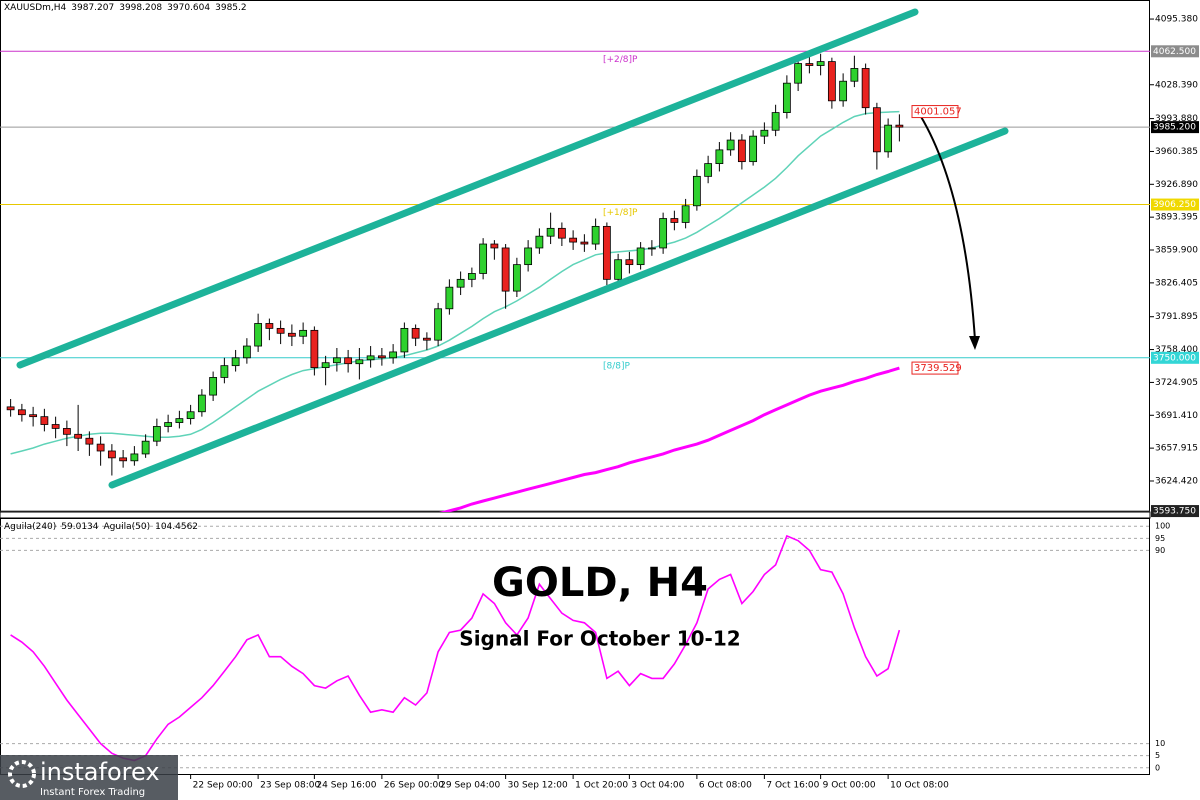 This screenshot has width=1200, height=800. What do you see at coordinates (1176, 119) in the screenshot?
I see `y-tick-label: 3993.880` at bounding box center [1176, 119].